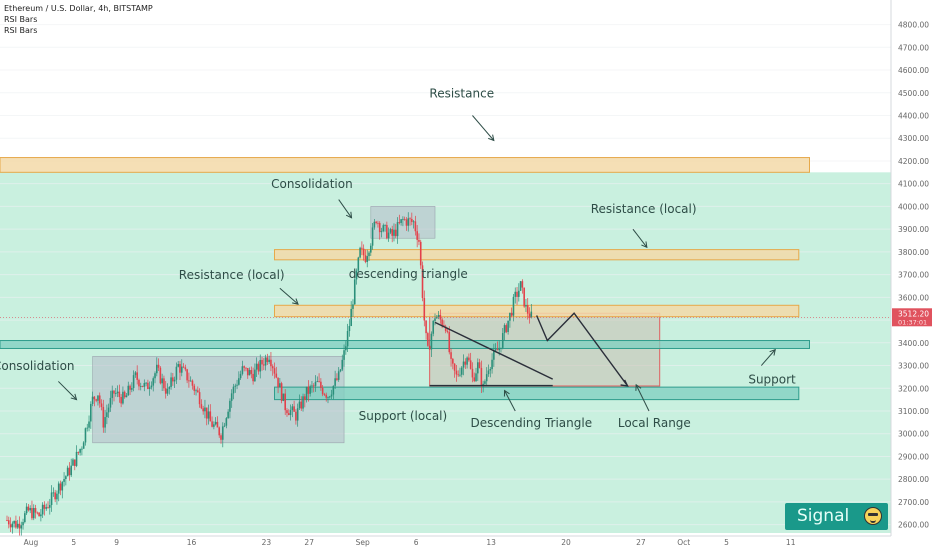  I want to click on price-tick-label: 4200.00, so click(913, 161).